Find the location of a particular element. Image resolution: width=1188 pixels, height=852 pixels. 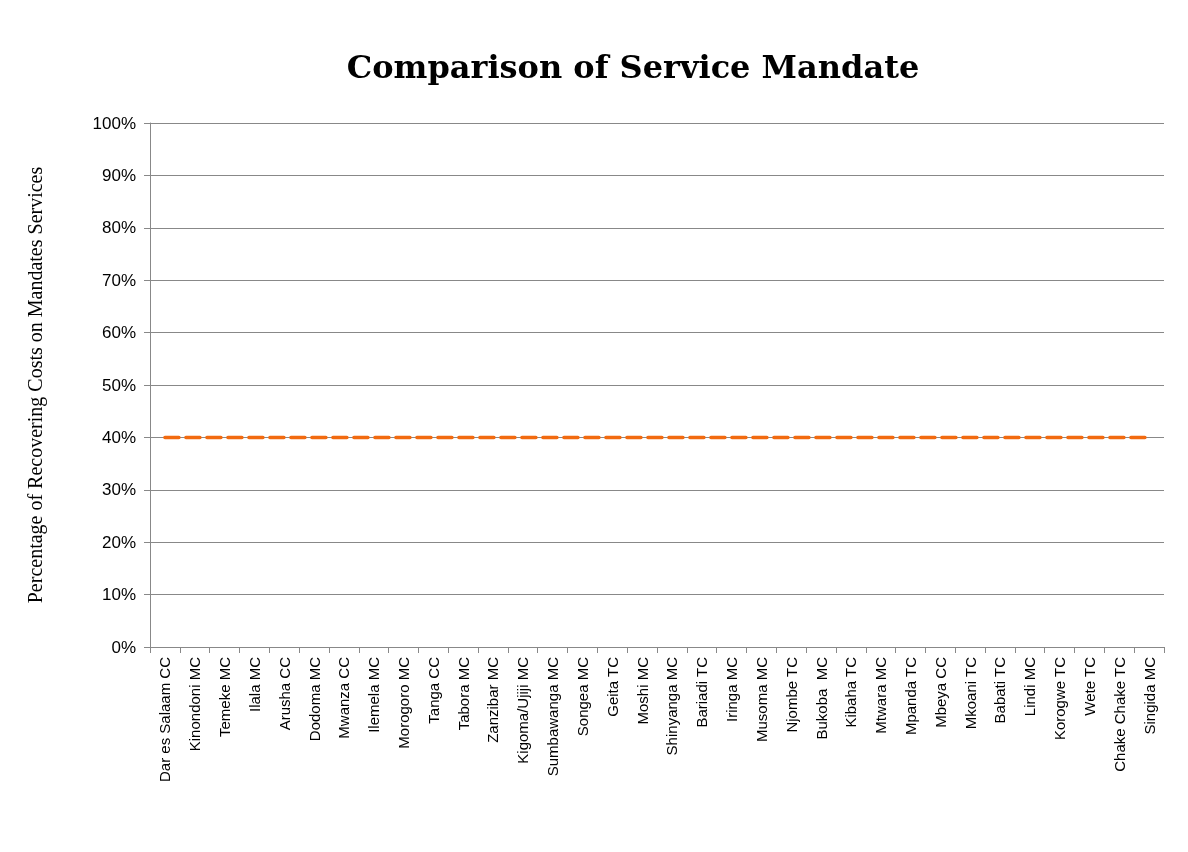

x-tick-label: Tabora MC is located at coordinates (463, 693).